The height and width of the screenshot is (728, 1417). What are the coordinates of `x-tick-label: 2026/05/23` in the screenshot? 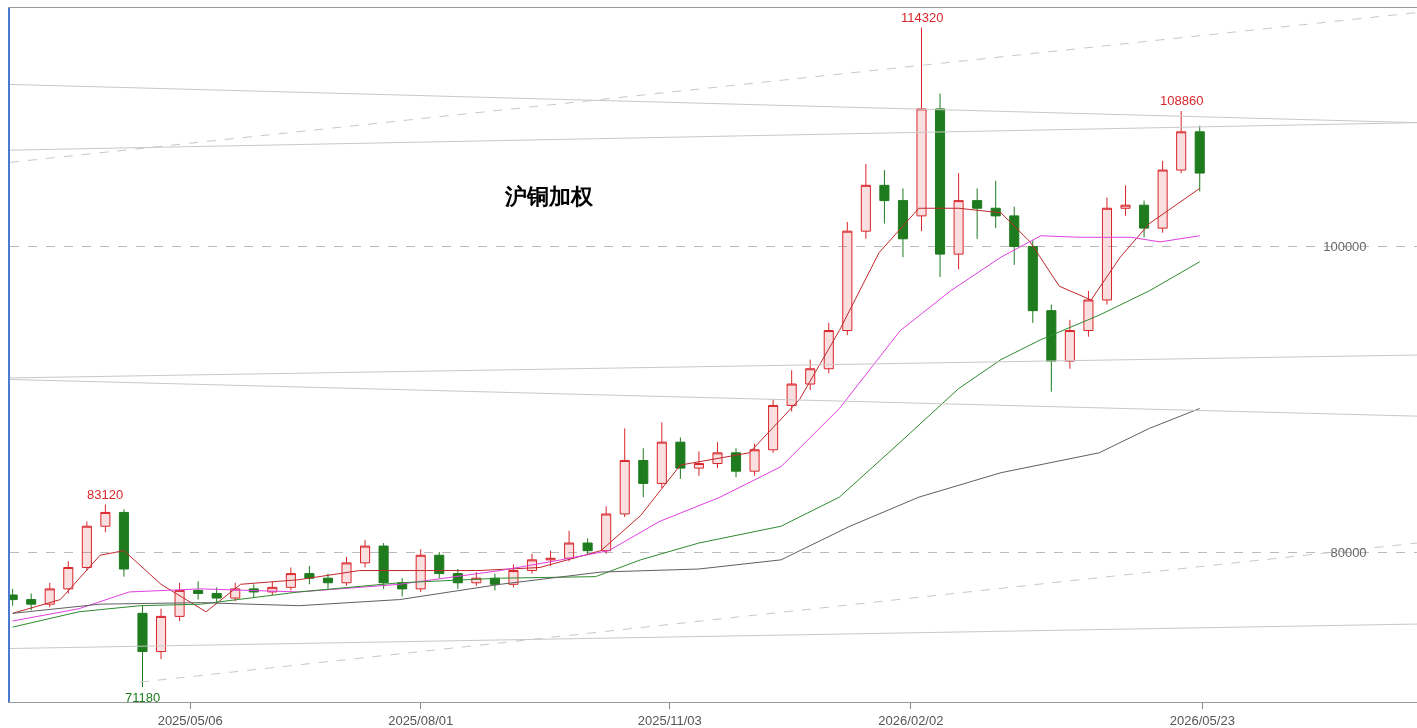 It's located at (1202, 720).